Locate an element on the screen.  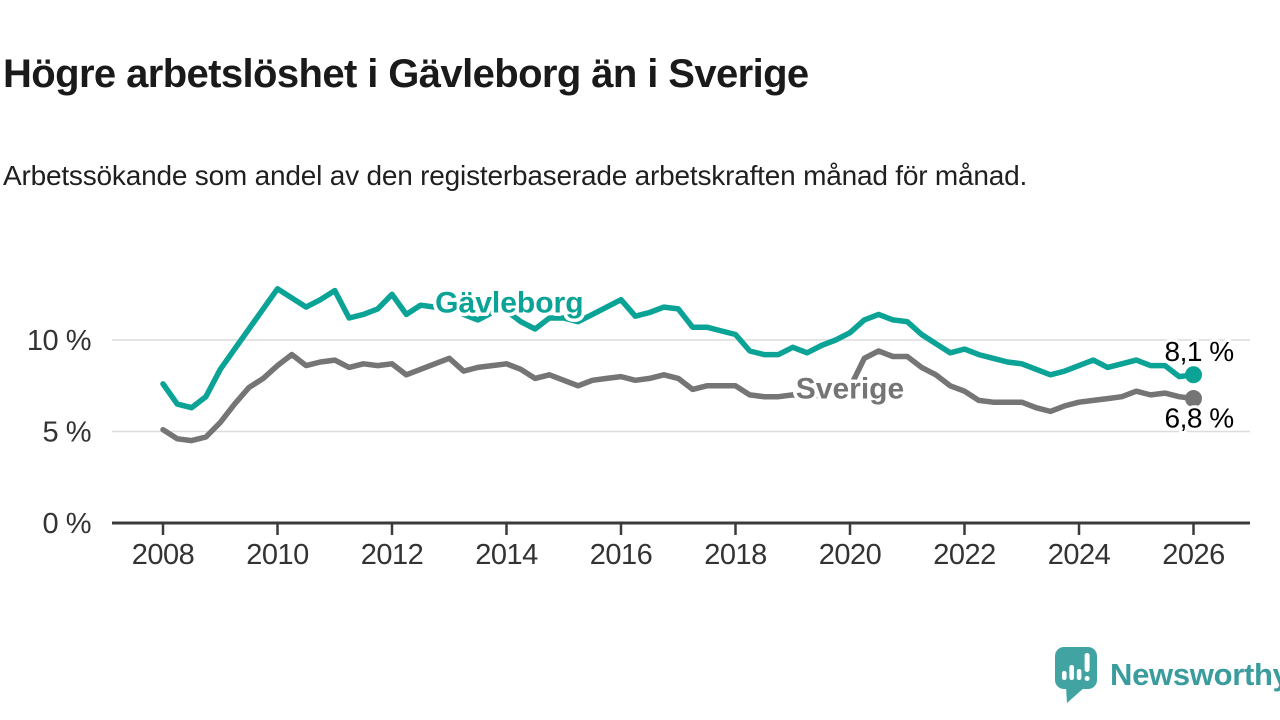
x-tick-label: 2020 is located at coordinates (850, 555).